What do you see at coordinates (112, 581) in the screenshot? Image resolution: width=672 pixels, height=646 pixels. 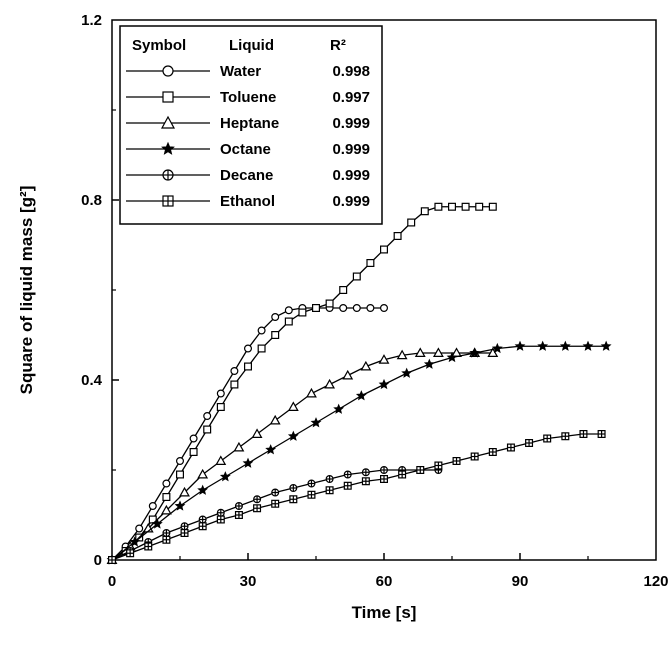 I see `x-tick-label: 0` at bounding box center [112, 581].